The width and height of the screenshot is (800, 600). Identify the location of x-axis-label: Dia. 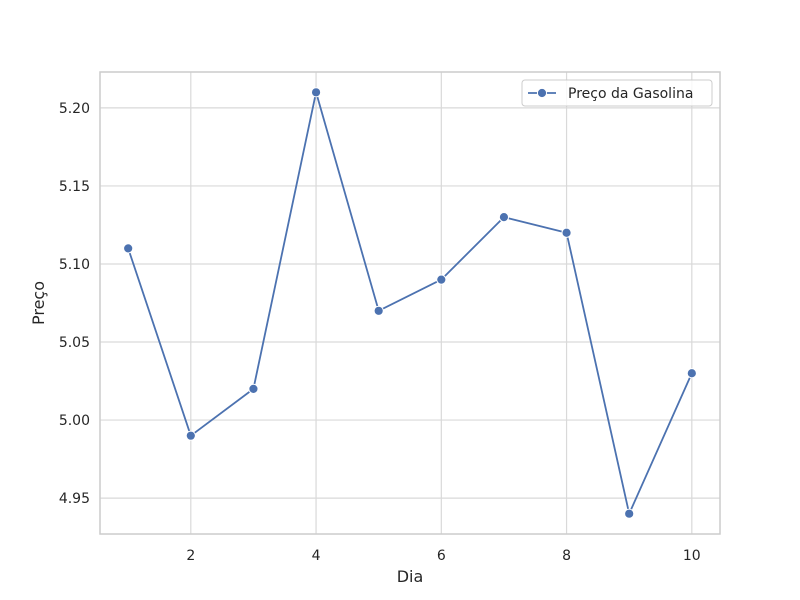
(410, 576).